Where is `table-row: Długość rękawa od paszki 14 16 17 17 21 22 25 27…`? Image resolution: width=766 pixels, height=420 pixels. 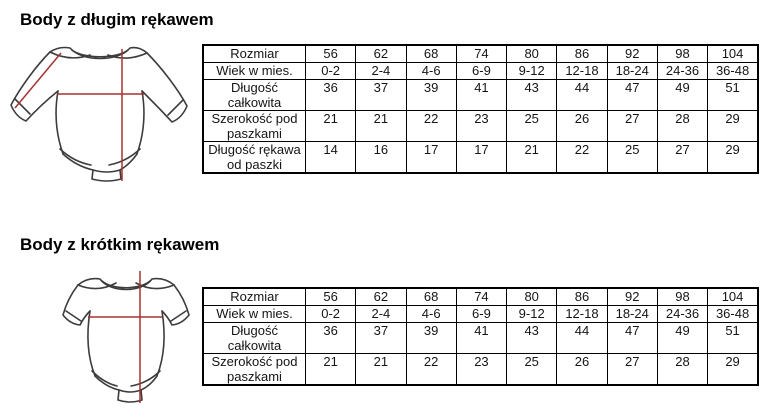
table-row: Długość rękawa od paszki 14 16 17 17 21 22 25 27… is located at coordinates (480, 157).